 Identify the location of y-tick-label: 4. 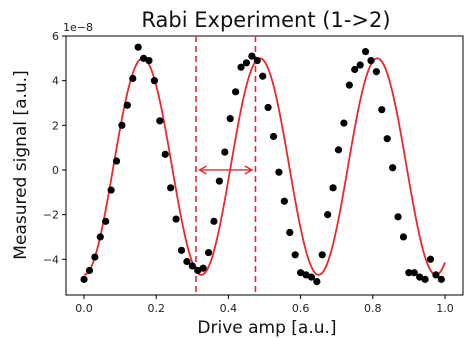
(55, 81).